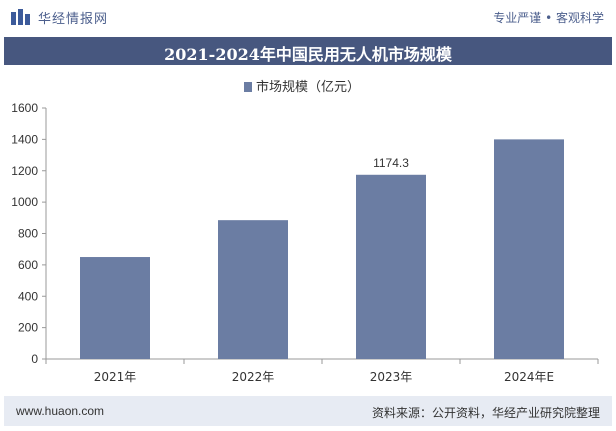 The height and width of the screenshot is (431, 616). What do you see at coordinates (24, 202) in the screenshot?
I see `y-tick-label: 1000` at bounding box center [24, 202].